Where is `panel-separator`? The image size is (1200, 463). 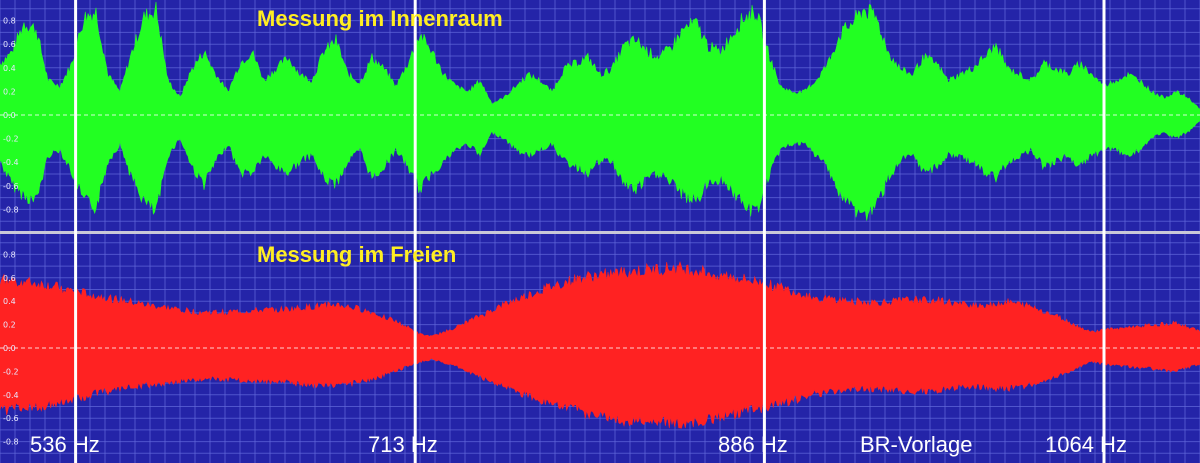 panel-separator is located at coordinates (600, 232).